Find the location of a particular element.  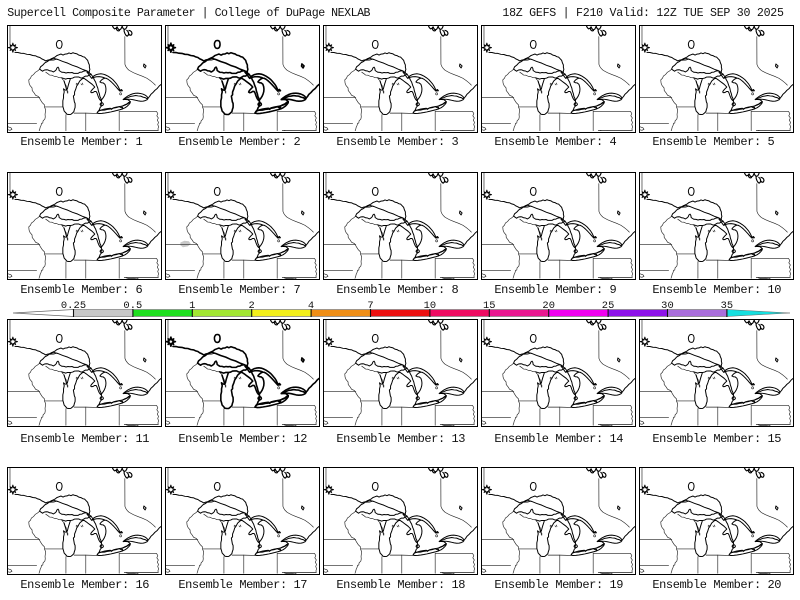

svg-text: 25 is located at coordinates (608, 306).